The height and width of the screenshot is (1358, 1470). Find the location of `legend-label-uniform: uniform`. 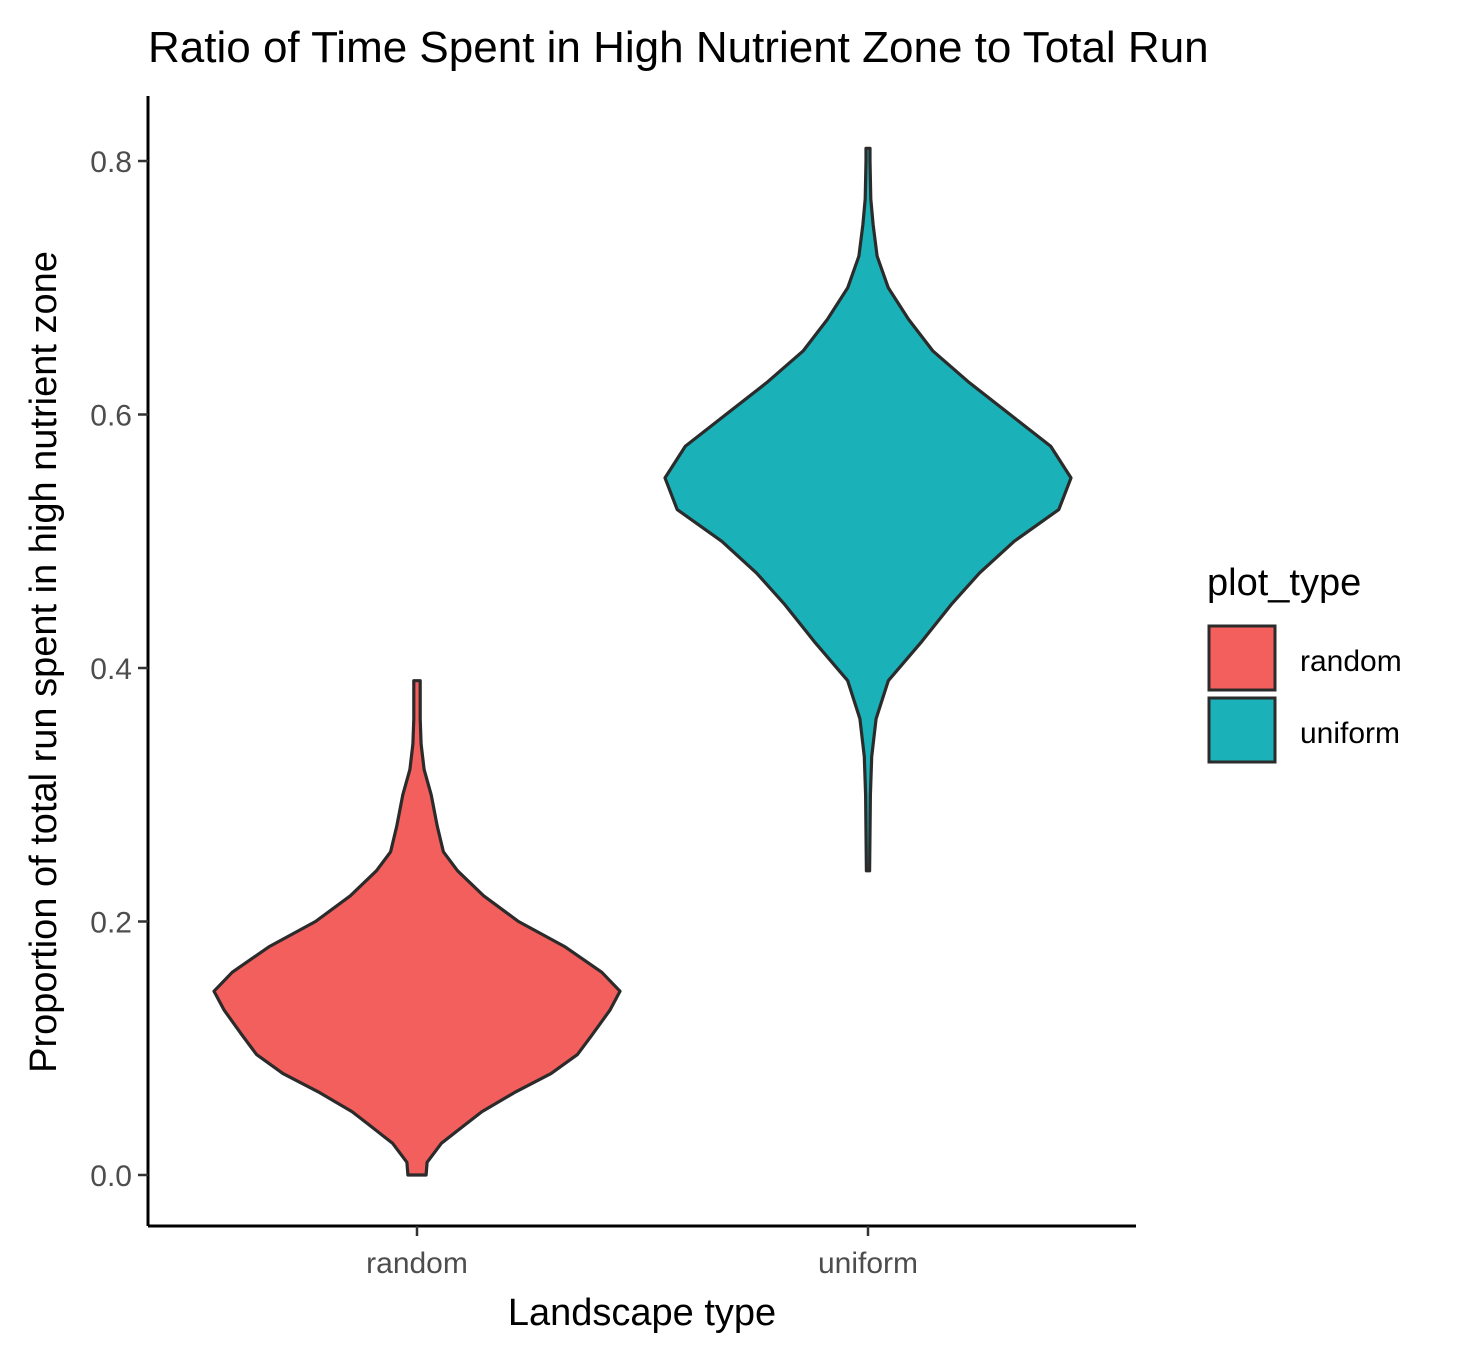

legend-label-uniform: uniform is located at coordinates (1350, 733).